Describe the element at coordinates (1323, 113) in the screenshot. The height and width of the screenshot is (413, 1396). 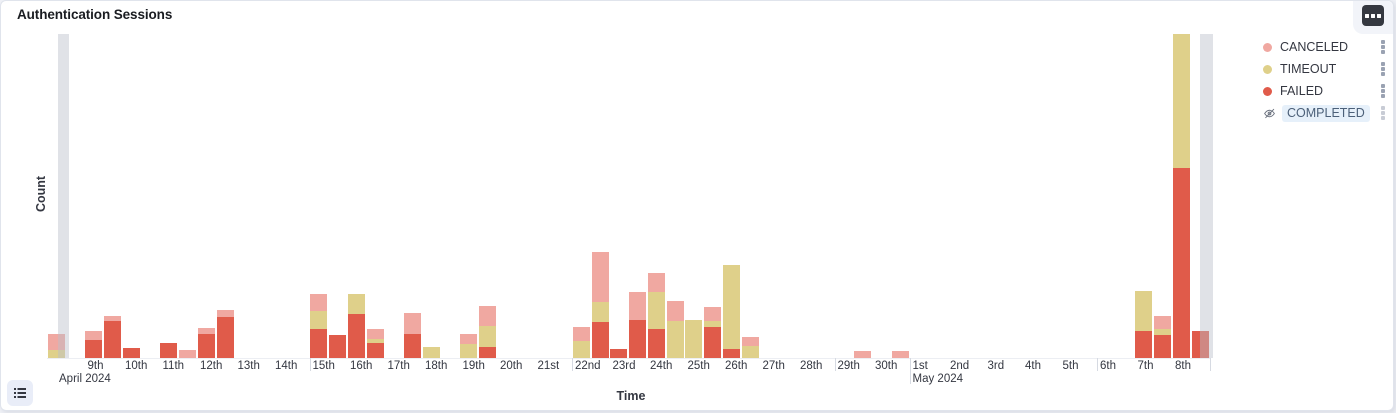
I see `legend-item: COMPLETED` at that location.